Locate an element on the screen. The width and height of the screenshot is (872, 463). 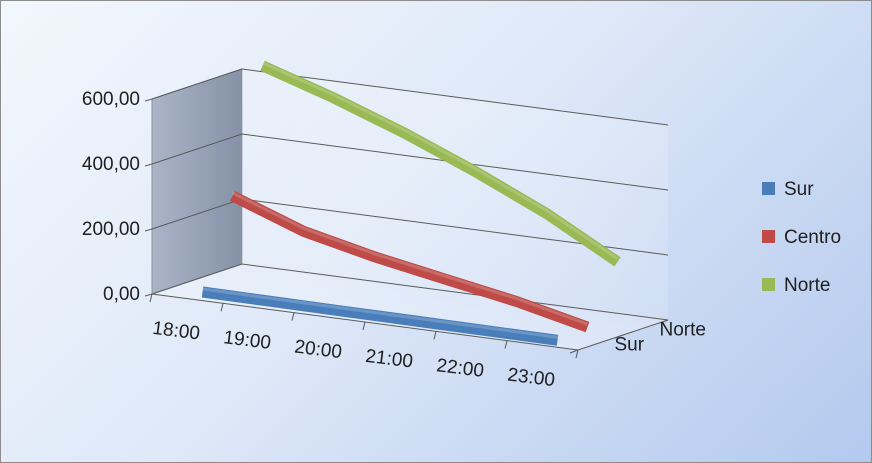
x-tick-label: 19:00 is located at coordinates (247, 340).